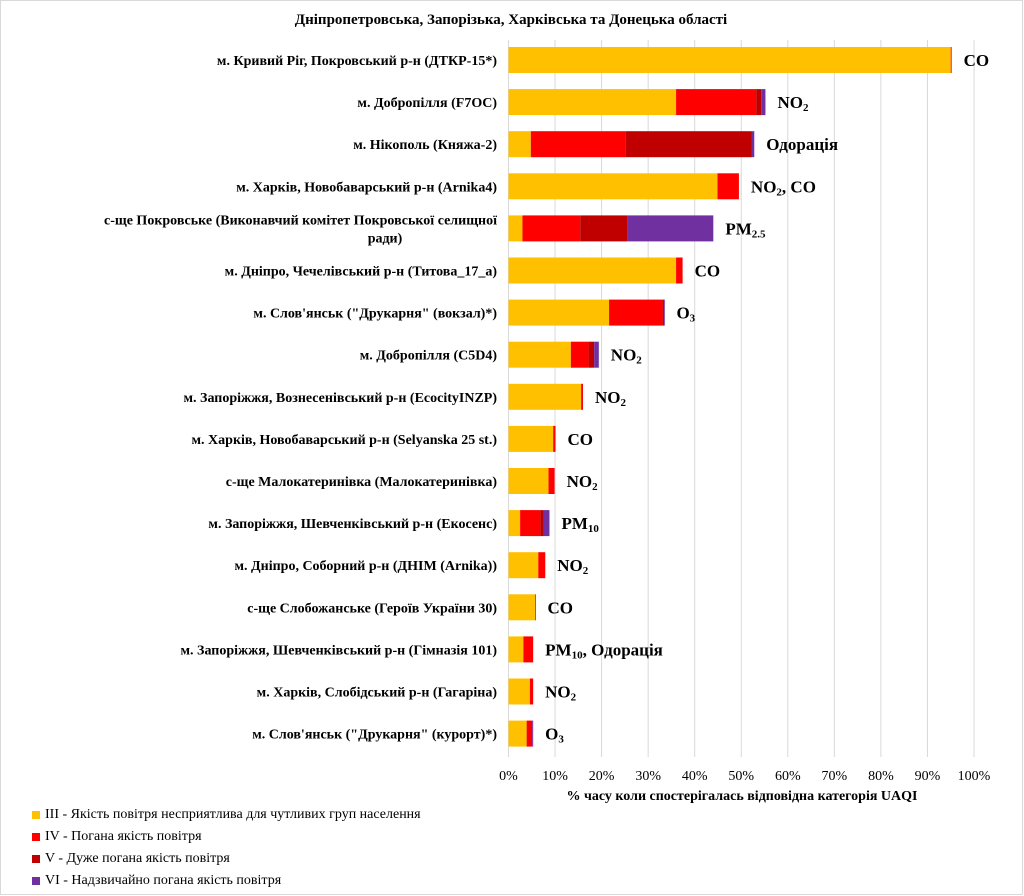 The height and width of the screenshot is (896, 1024). I want to click on x-tick-label: 90%, so click(928, 776).